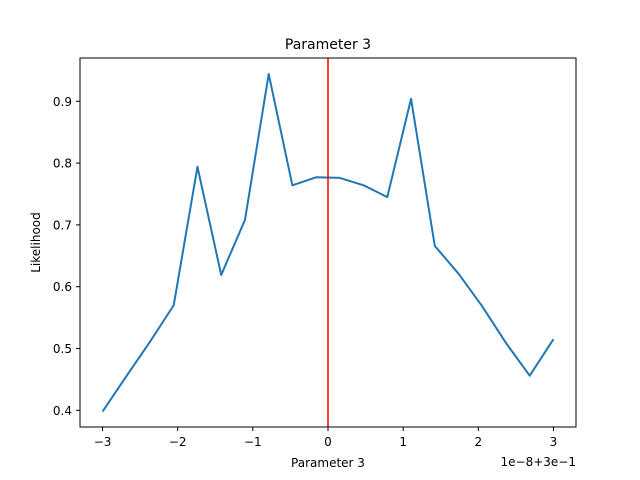 The height and width of the screenshot is (480, 640). I want to click on x-tick-label: 3, so click(554, 442).